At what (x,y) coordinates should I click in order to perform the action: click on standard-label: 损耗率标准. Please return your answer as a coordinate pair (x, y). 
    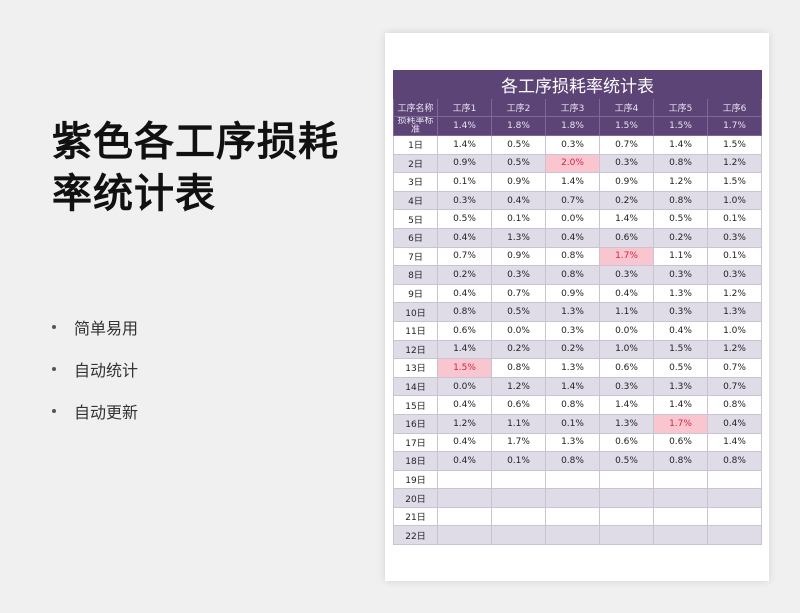
    Looking at the image, I should click on (415, 126).